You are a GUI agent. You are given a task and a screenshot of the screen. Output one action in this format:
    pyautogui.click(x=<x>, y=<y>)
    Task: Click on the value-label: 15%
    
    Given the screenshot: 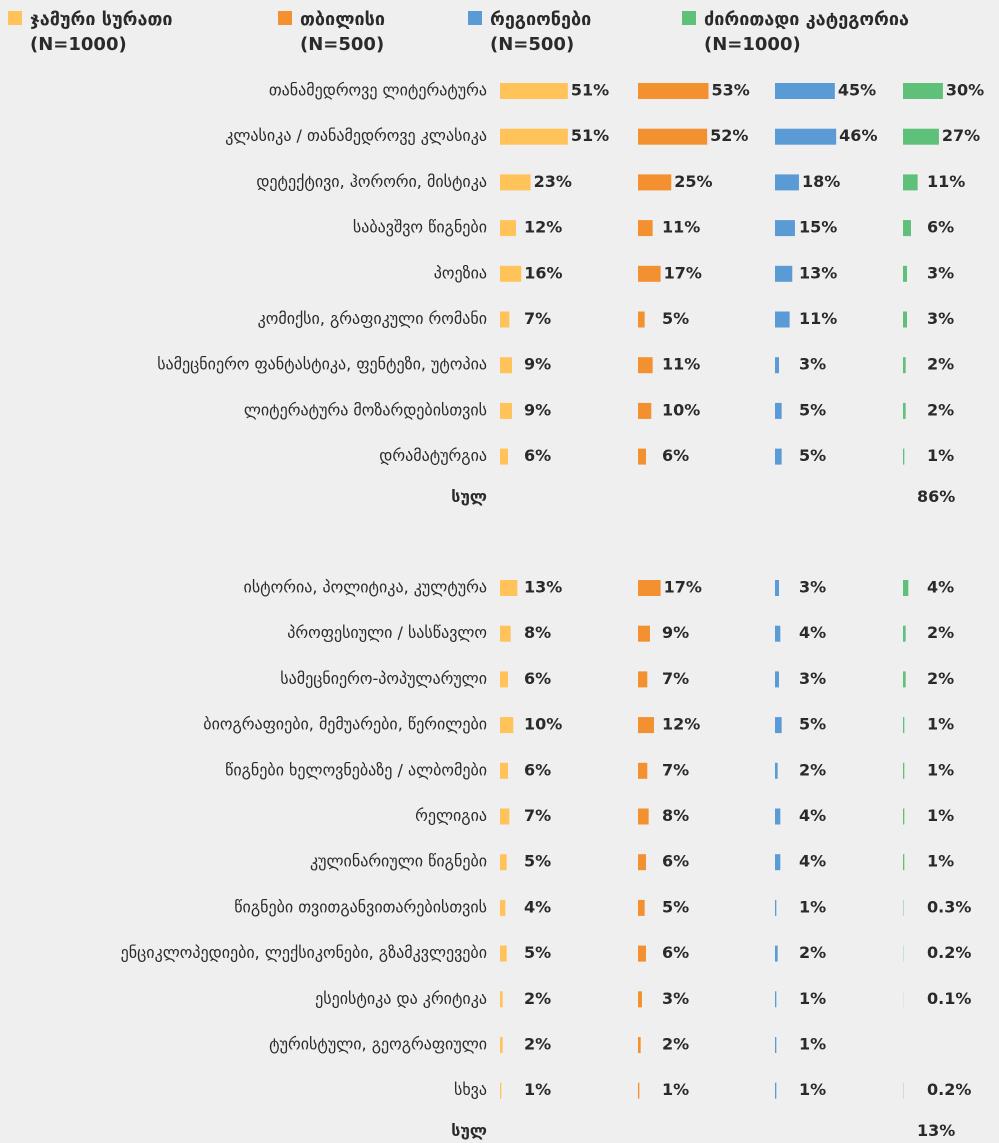 What is the action you would take?
    pyautogui.click(x=818, y=227)
    